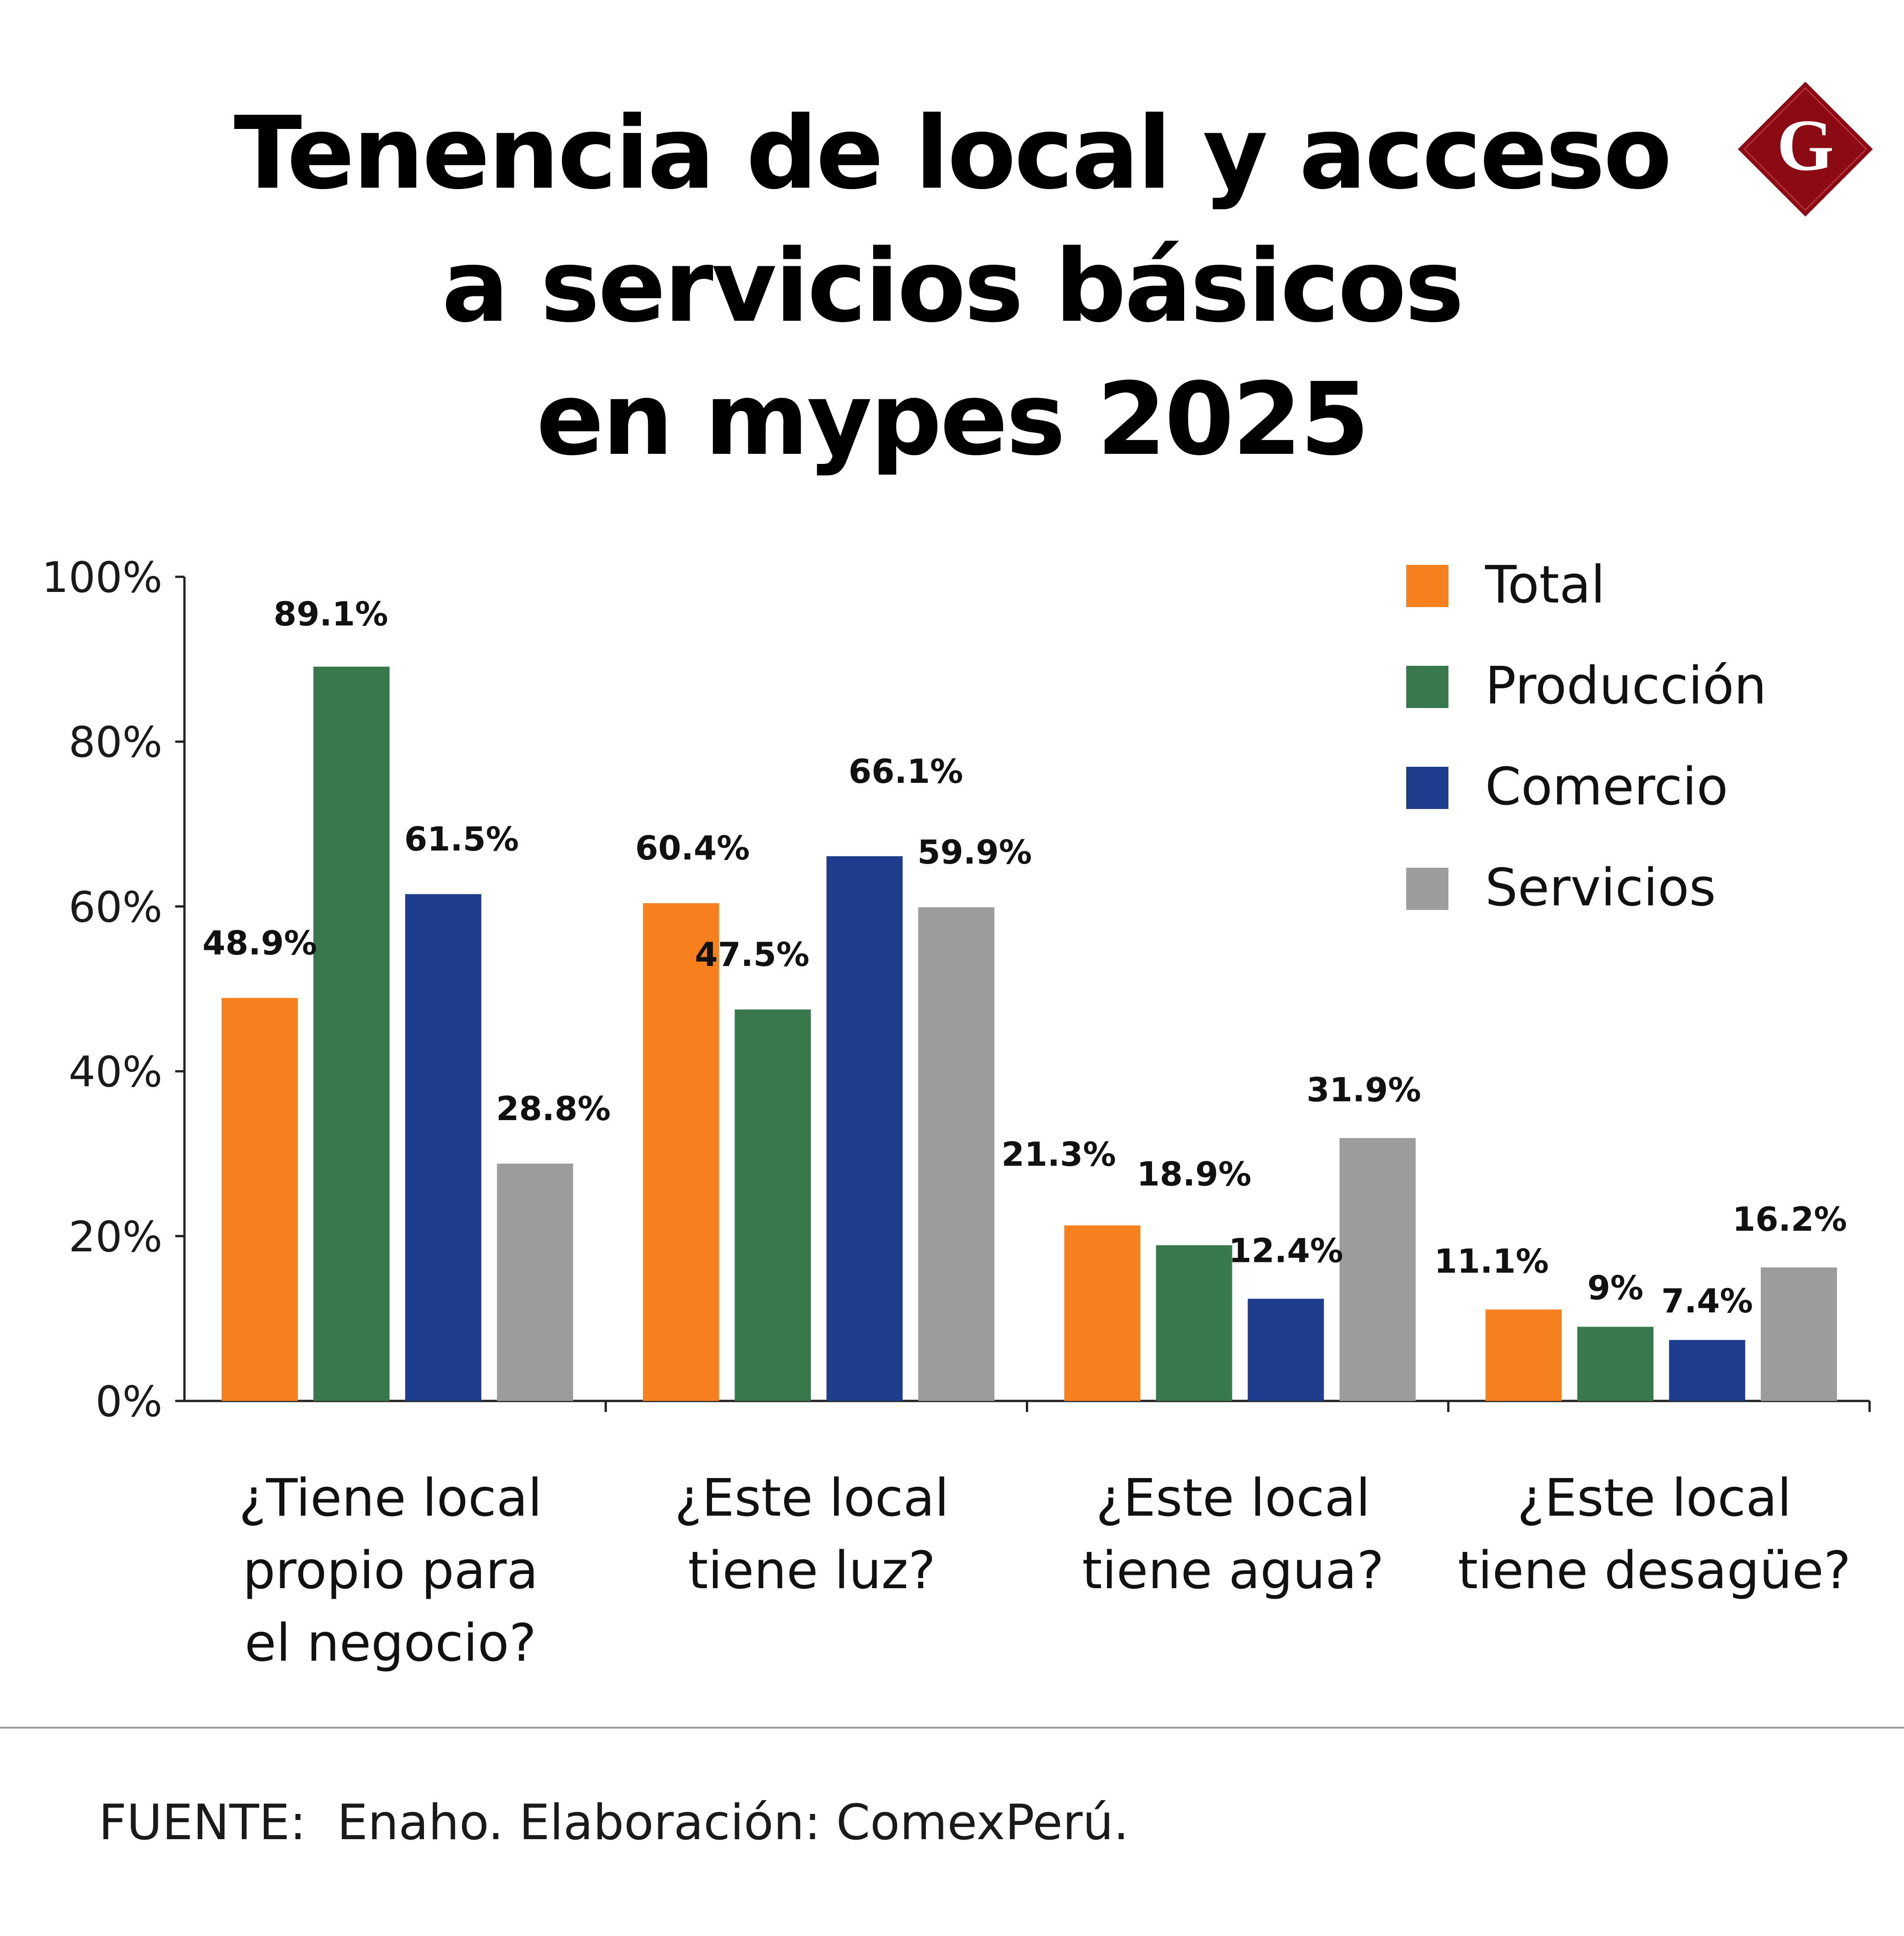 The width and height of the screenshot is (1904, 1936). I want to click on logo-diamond, so click(1805, 149).